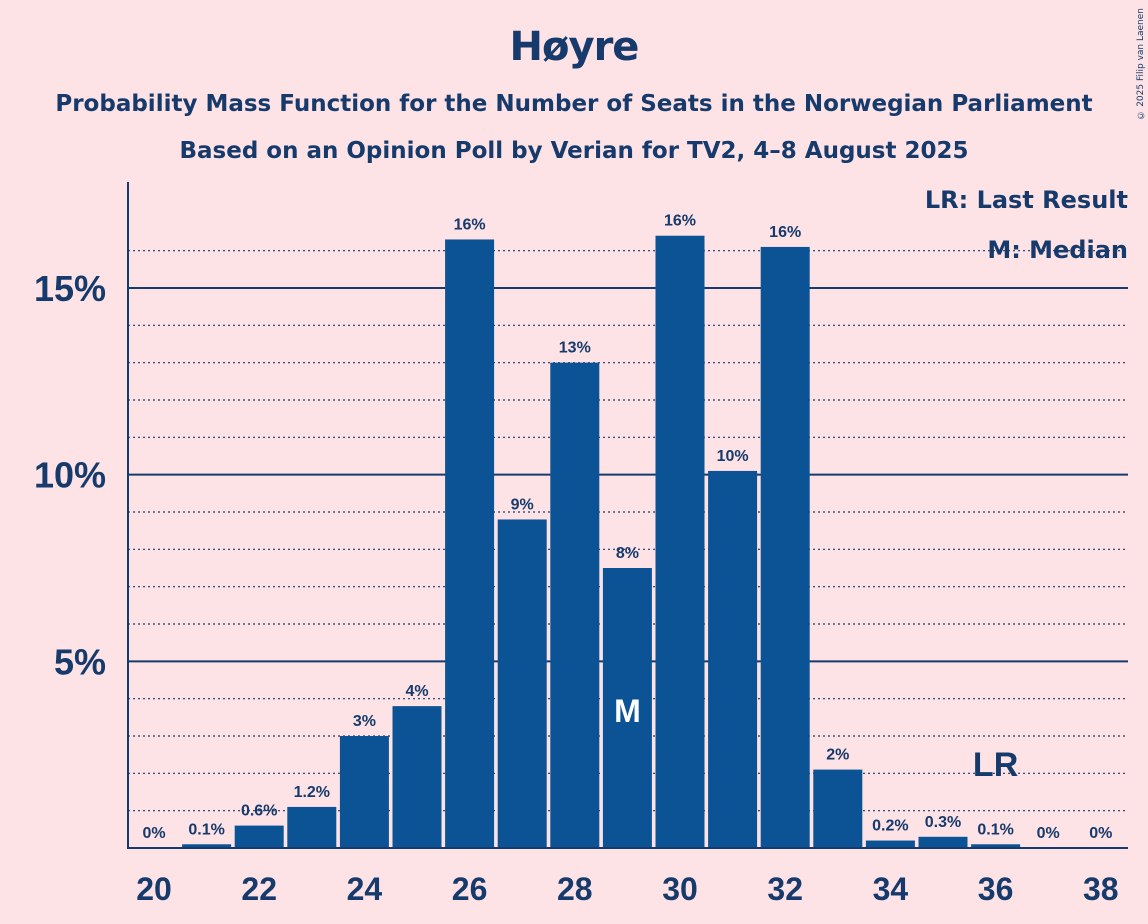 The image size is (1148, 924). I want to click on data-label-seat-36: 0.1%, so click(995, 829).